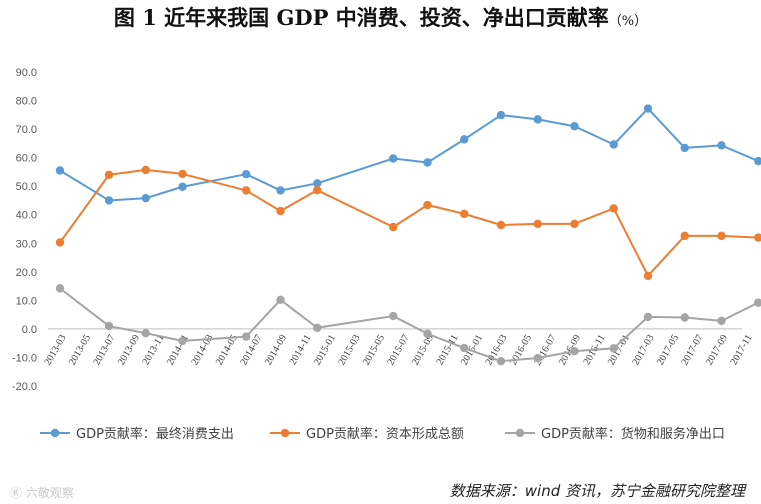 The height and width of the screenshot is (504, 761). What do you see at coordinates (26, 159) in the screenshot?
I see `y-tick-label: 60.0` at bounding box center [26, 159].